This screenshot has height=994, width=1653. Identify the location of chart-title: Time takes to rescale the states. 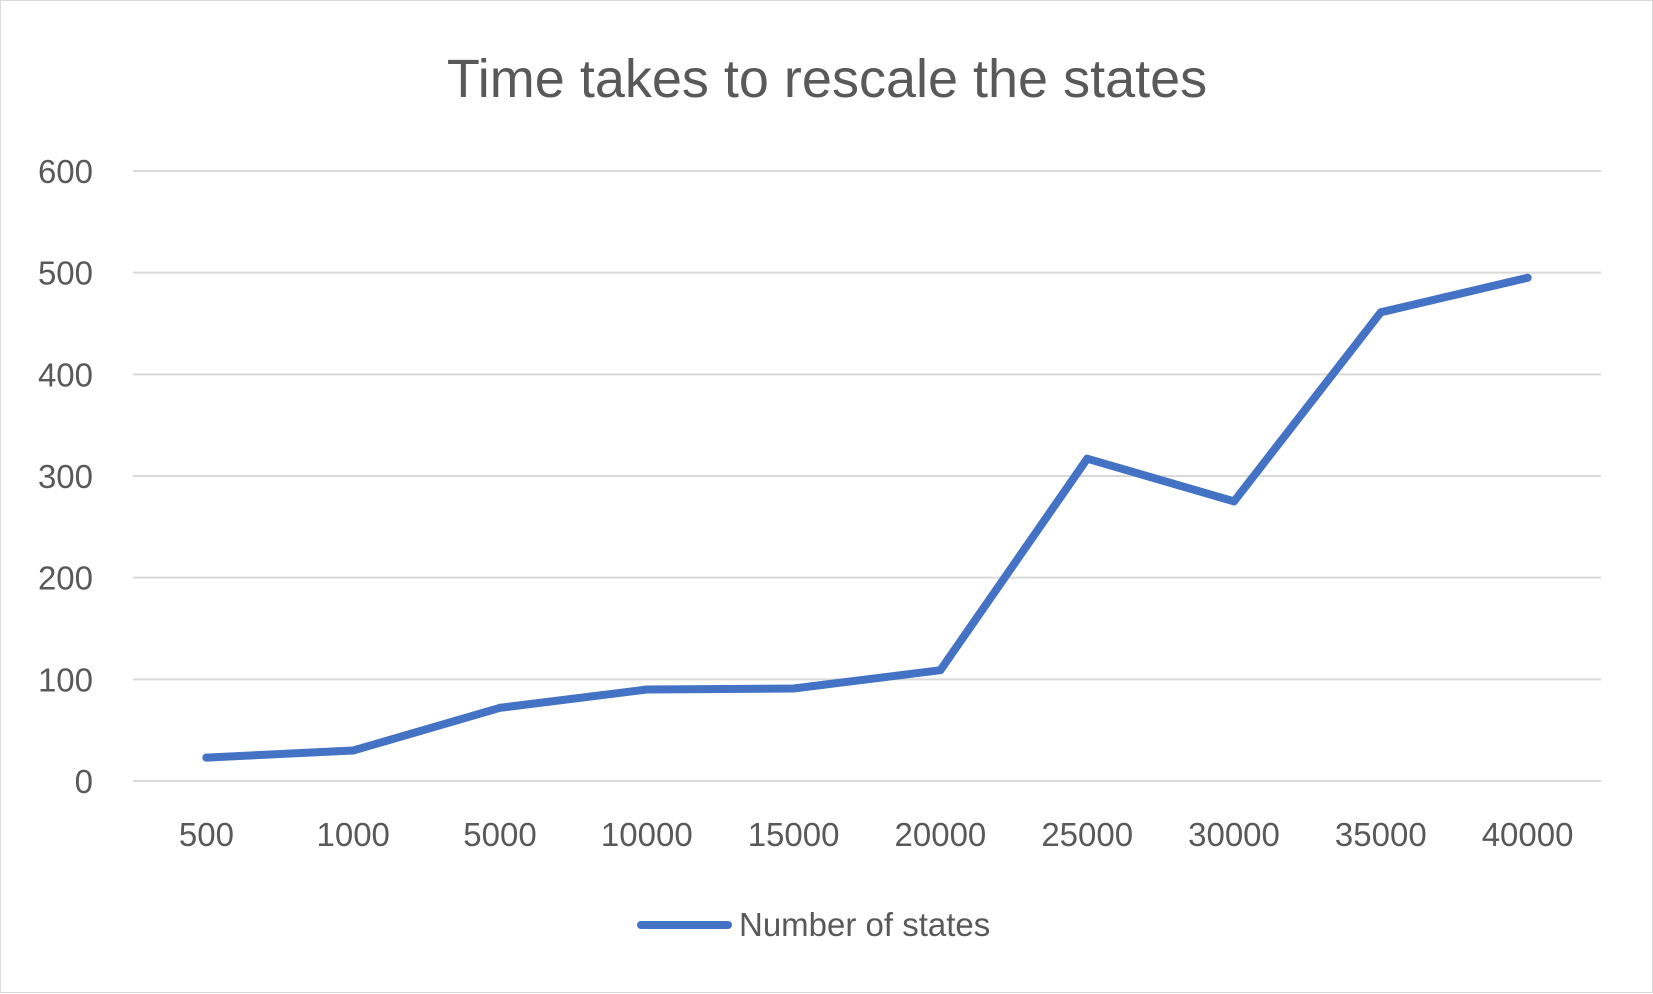
(827, 79).